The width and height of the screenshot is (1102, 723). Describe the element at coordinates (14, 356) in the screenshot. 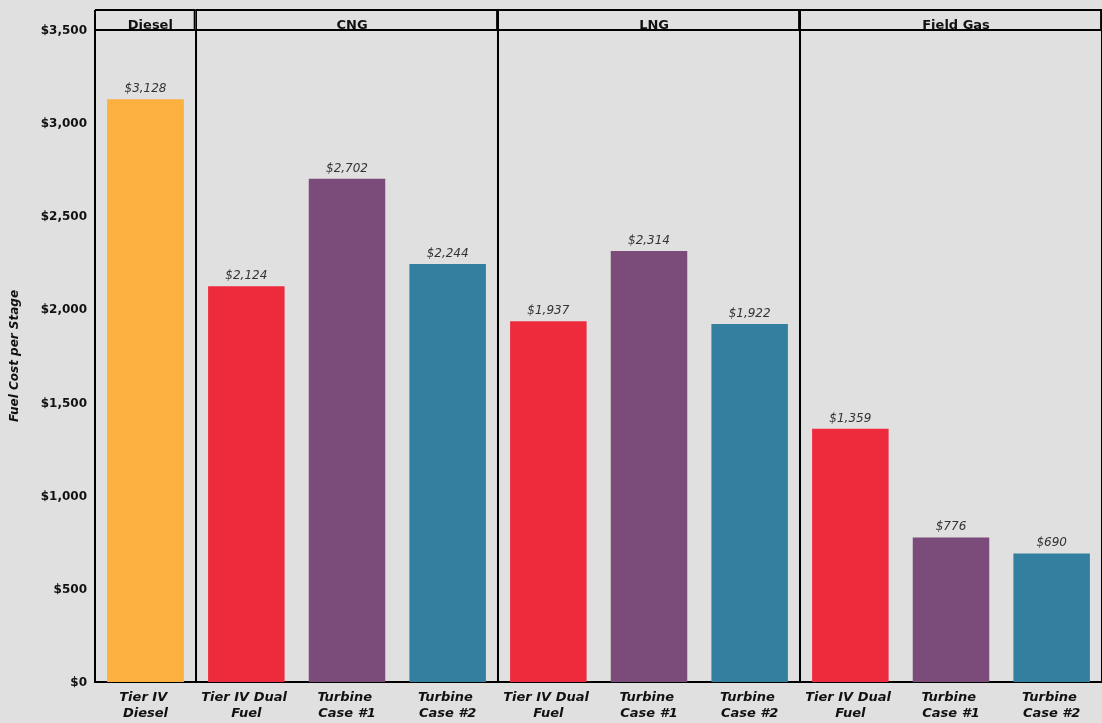

I see `y-axis-title: Fuel Cost per Stage` at that location.